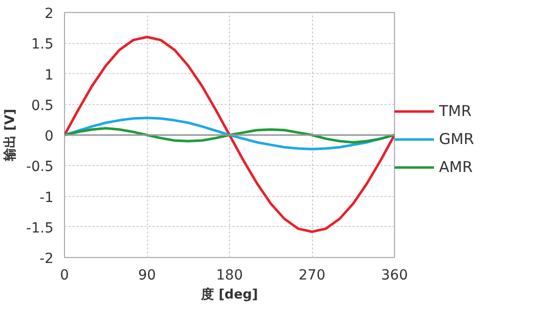  I want to click on y-tick-label: 1.5, so click(42, 44).